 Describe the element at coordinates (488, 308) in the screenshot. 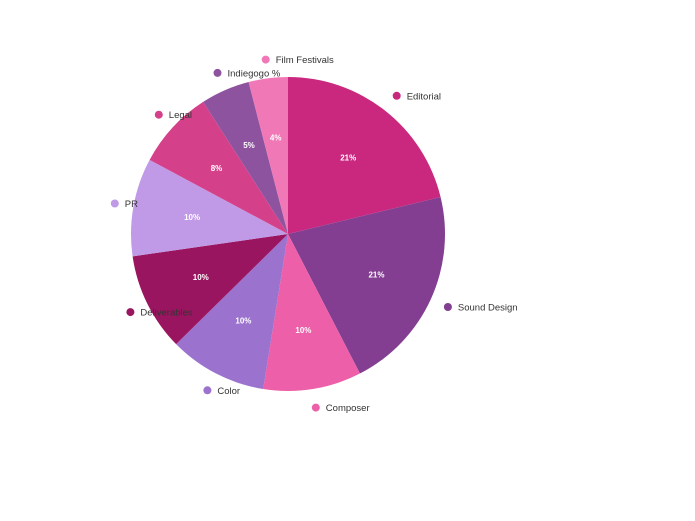

I see `legend-label-sound-design: Sound Design` at that location.